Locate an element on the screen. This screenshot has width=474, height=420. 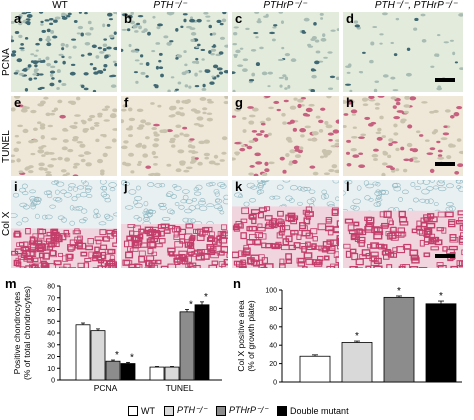
micrograph-tunel-wt: e is located at coordinates (64, 136).